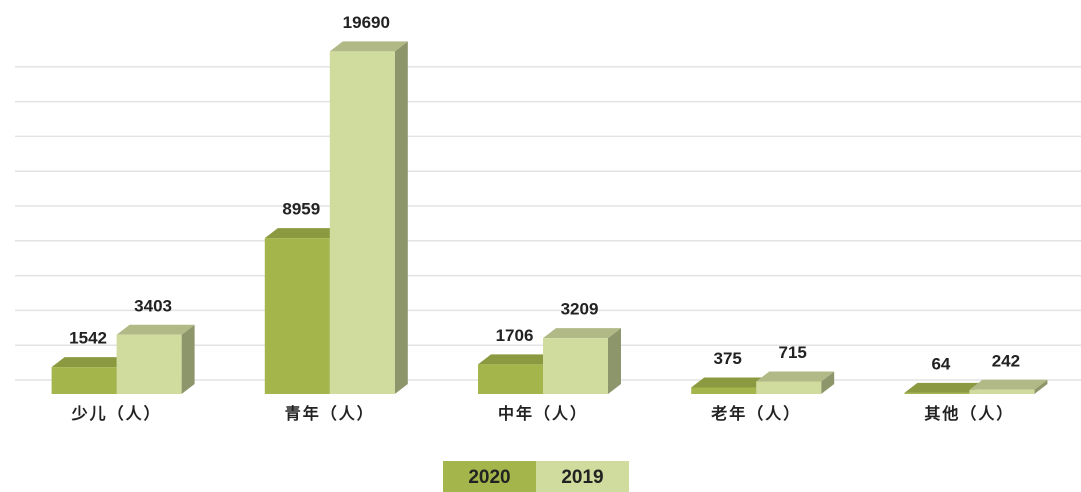  What do you see at coordinates (153, 305) in the screenshot?
I see `value-label: 3403` at bounding box center [153, 305].